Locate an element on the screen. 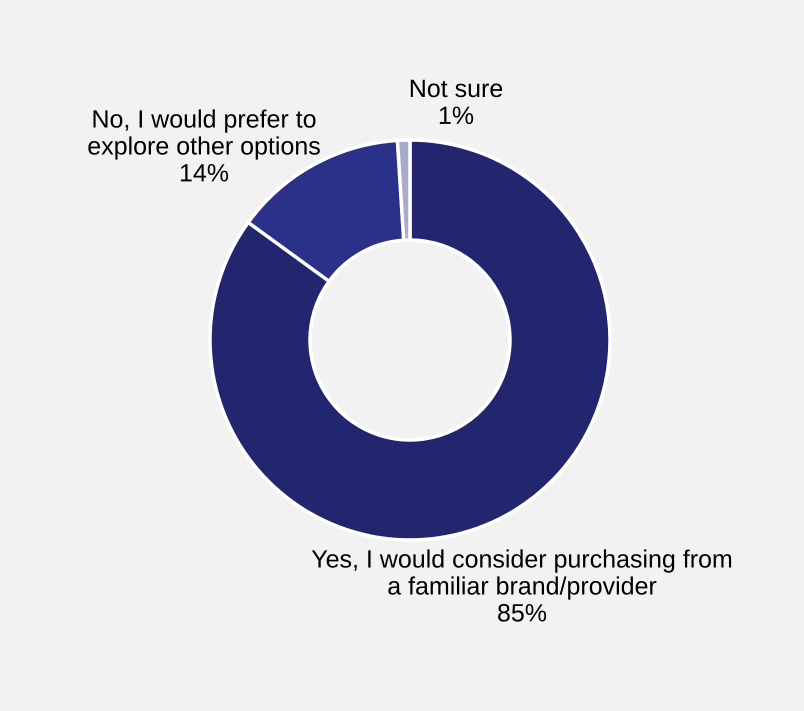 This screenshot has height=711, width=804. data-label: 1% is located at coordinates (457, 115).